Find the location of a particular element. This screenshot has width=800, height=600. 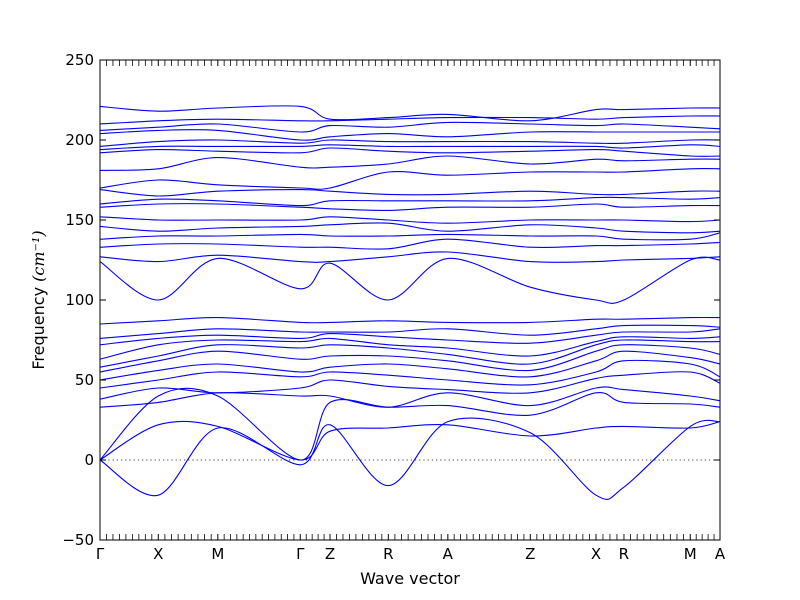

y-axis-label-text: Frequency is located at coordinates (38, 328).